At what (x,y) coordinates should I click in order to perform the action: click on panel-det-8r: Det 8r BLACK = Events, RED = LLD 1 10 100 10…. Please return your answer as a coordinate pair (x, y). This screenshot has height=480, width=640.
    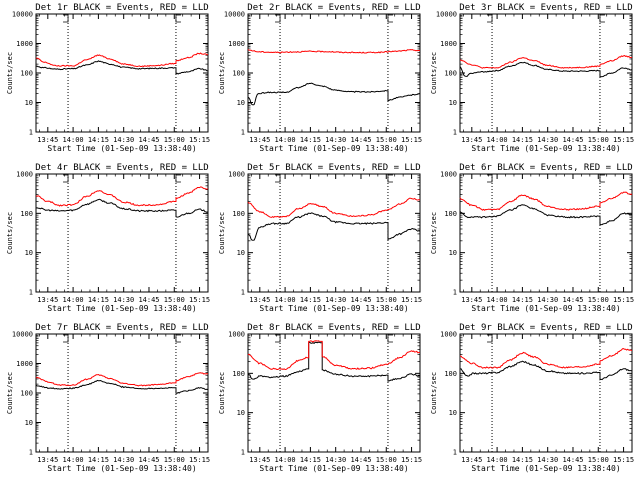
    Looking at the image, I should click on (320, 398).